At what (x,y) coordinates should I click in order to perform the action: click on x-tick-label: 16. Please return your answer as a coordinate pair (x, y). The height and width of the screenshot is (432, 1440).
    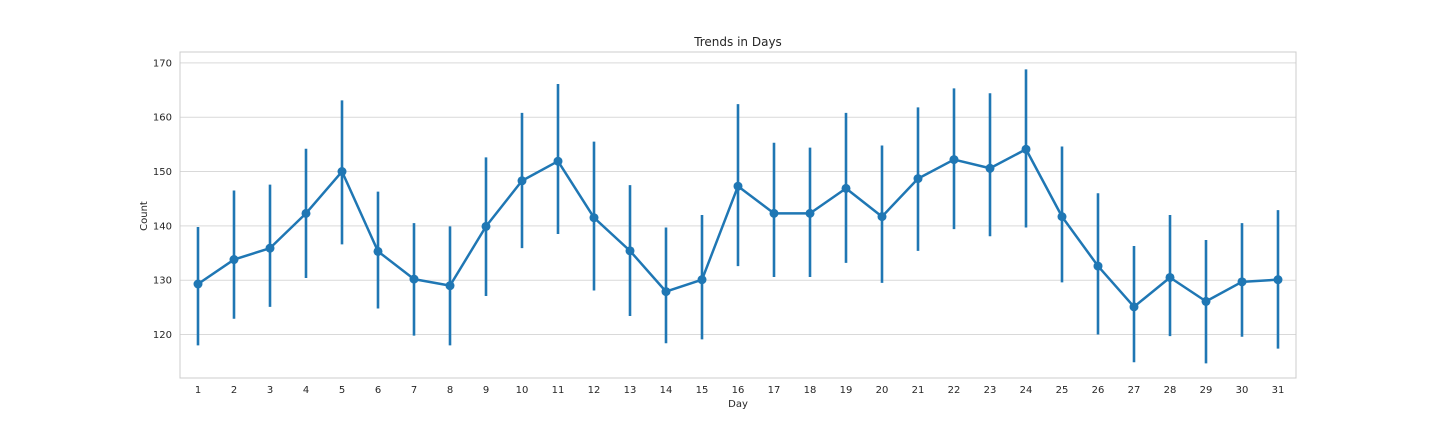
    Looking at the image, I should click on (738, 390).